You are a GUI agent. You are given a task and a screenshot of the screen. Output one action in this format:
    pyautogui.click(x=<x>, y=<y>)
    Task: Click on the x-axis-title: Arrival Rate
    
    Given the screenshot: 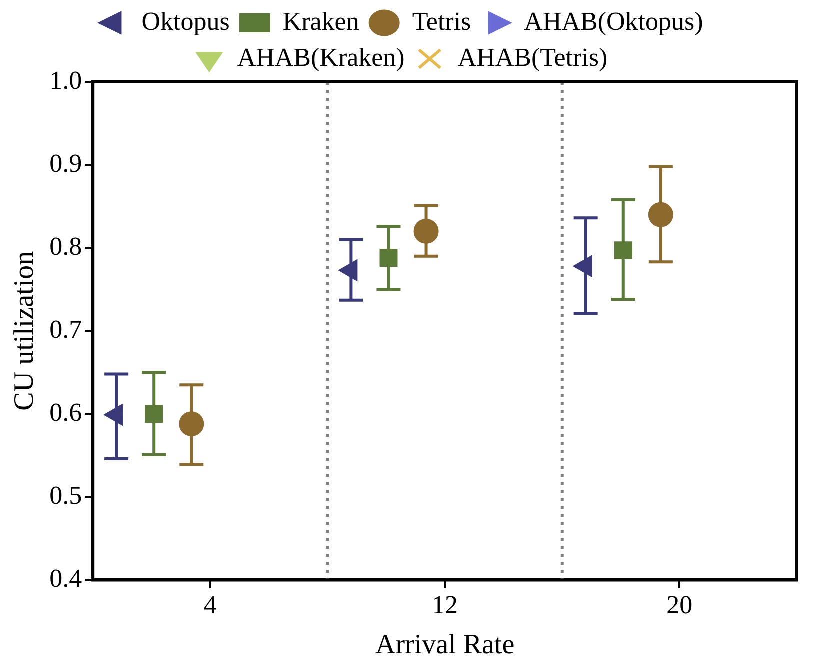 What is the action you would take?
    pyautogui.click(x=445, y=645)
    